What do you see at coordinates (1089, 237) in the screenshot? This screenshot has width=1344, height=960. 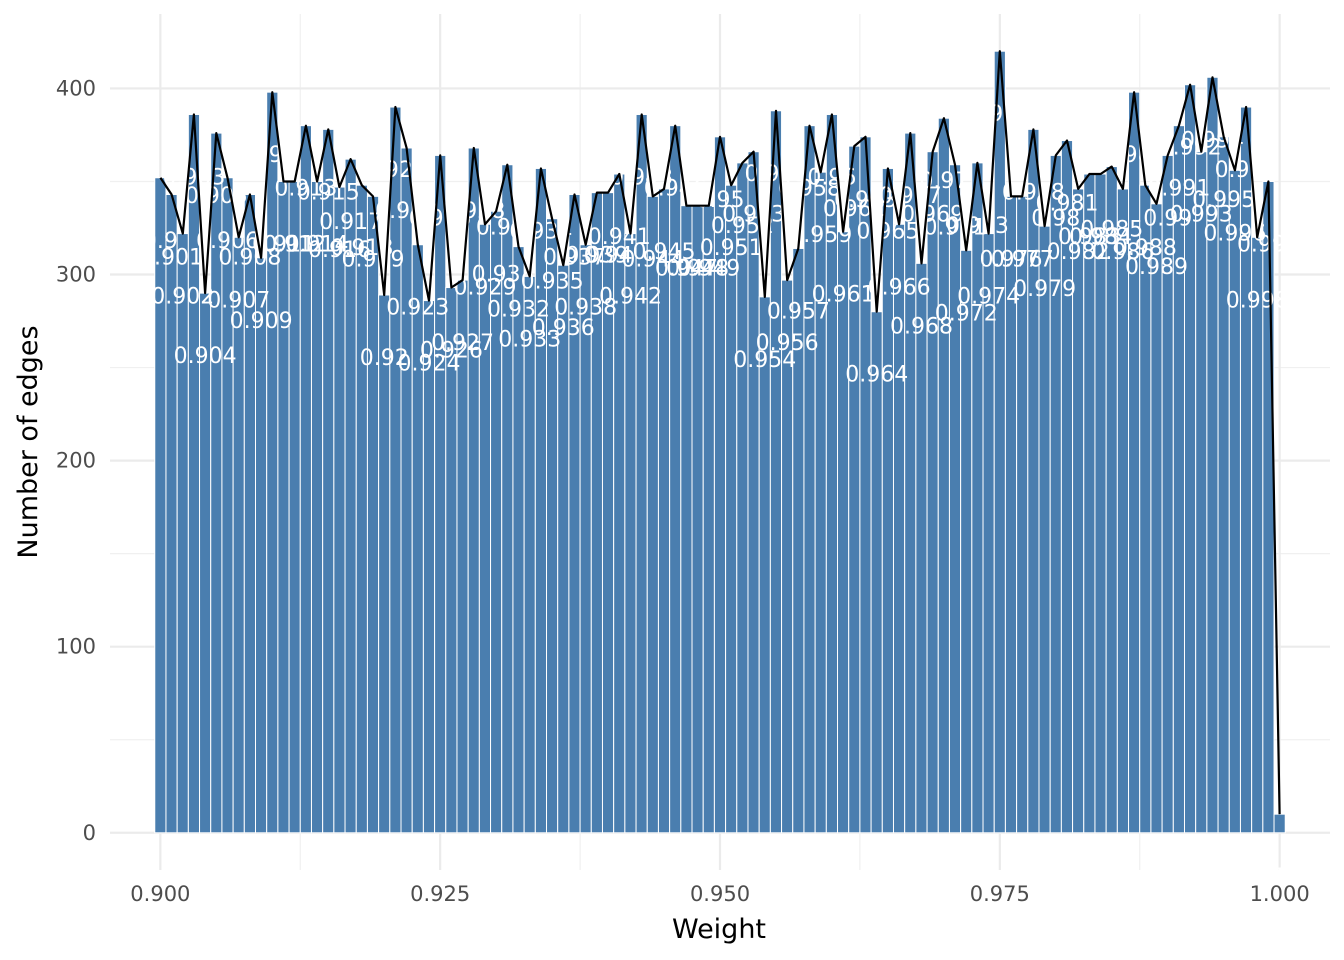 I see `bar-value-label: 0.983` at bounding box center [1089, 237].